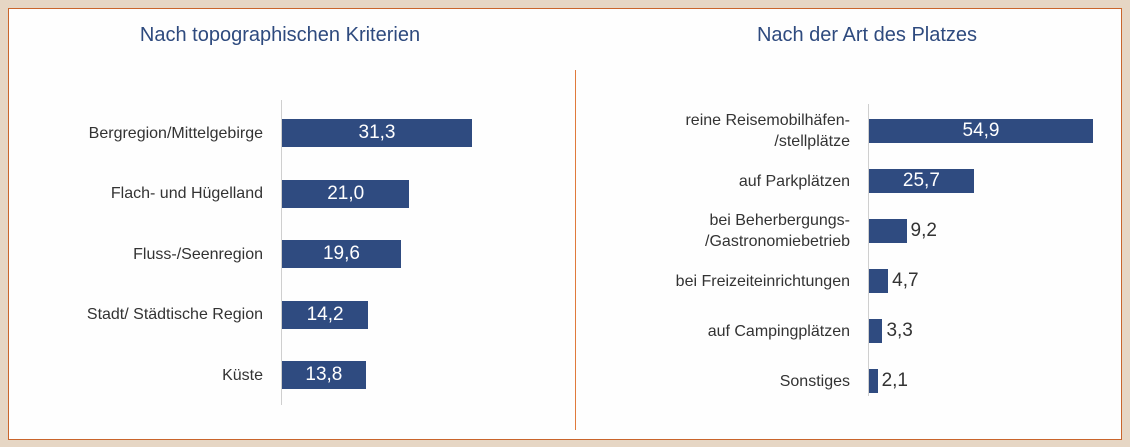 The width and height of the screenshot is (1130, 447). Describe the element at coordinates (923, 230) in the screenshot. I see `value-label: 9,2` at that location.